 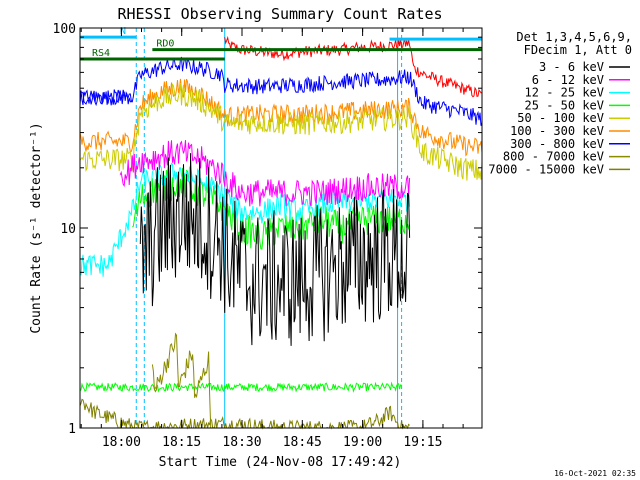 What do you see at coordinates (362, 442) in the screenshot?
I see `x-tick-label-5: 19:00` at bounding box center [362, 442].